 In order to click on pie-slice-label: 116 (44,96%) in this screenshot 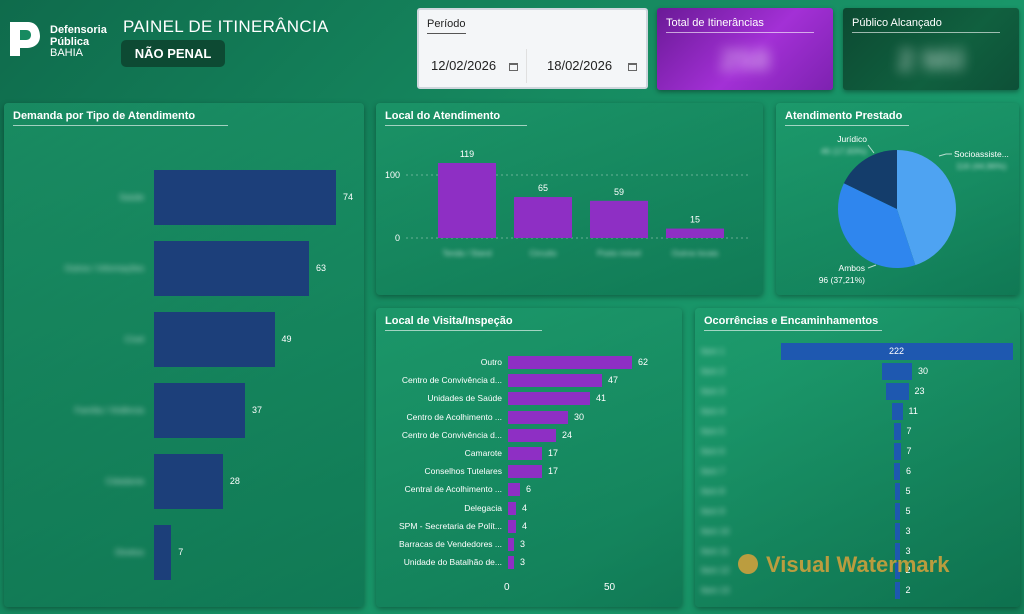, I will do `click(981, 166)`.